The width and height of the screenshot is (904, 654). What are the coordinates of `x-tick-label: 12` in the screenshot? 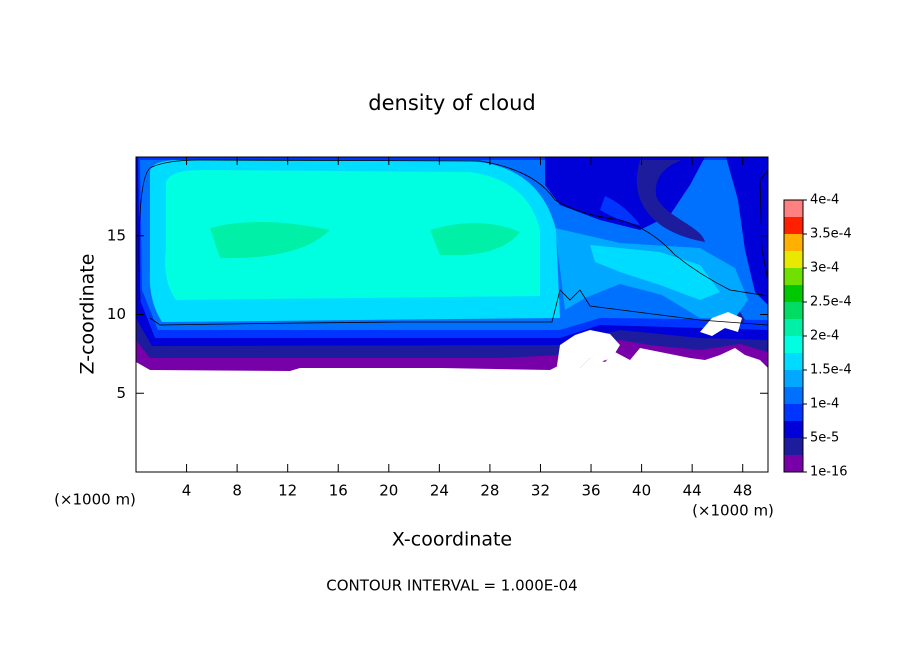 It's located at (287, 491).